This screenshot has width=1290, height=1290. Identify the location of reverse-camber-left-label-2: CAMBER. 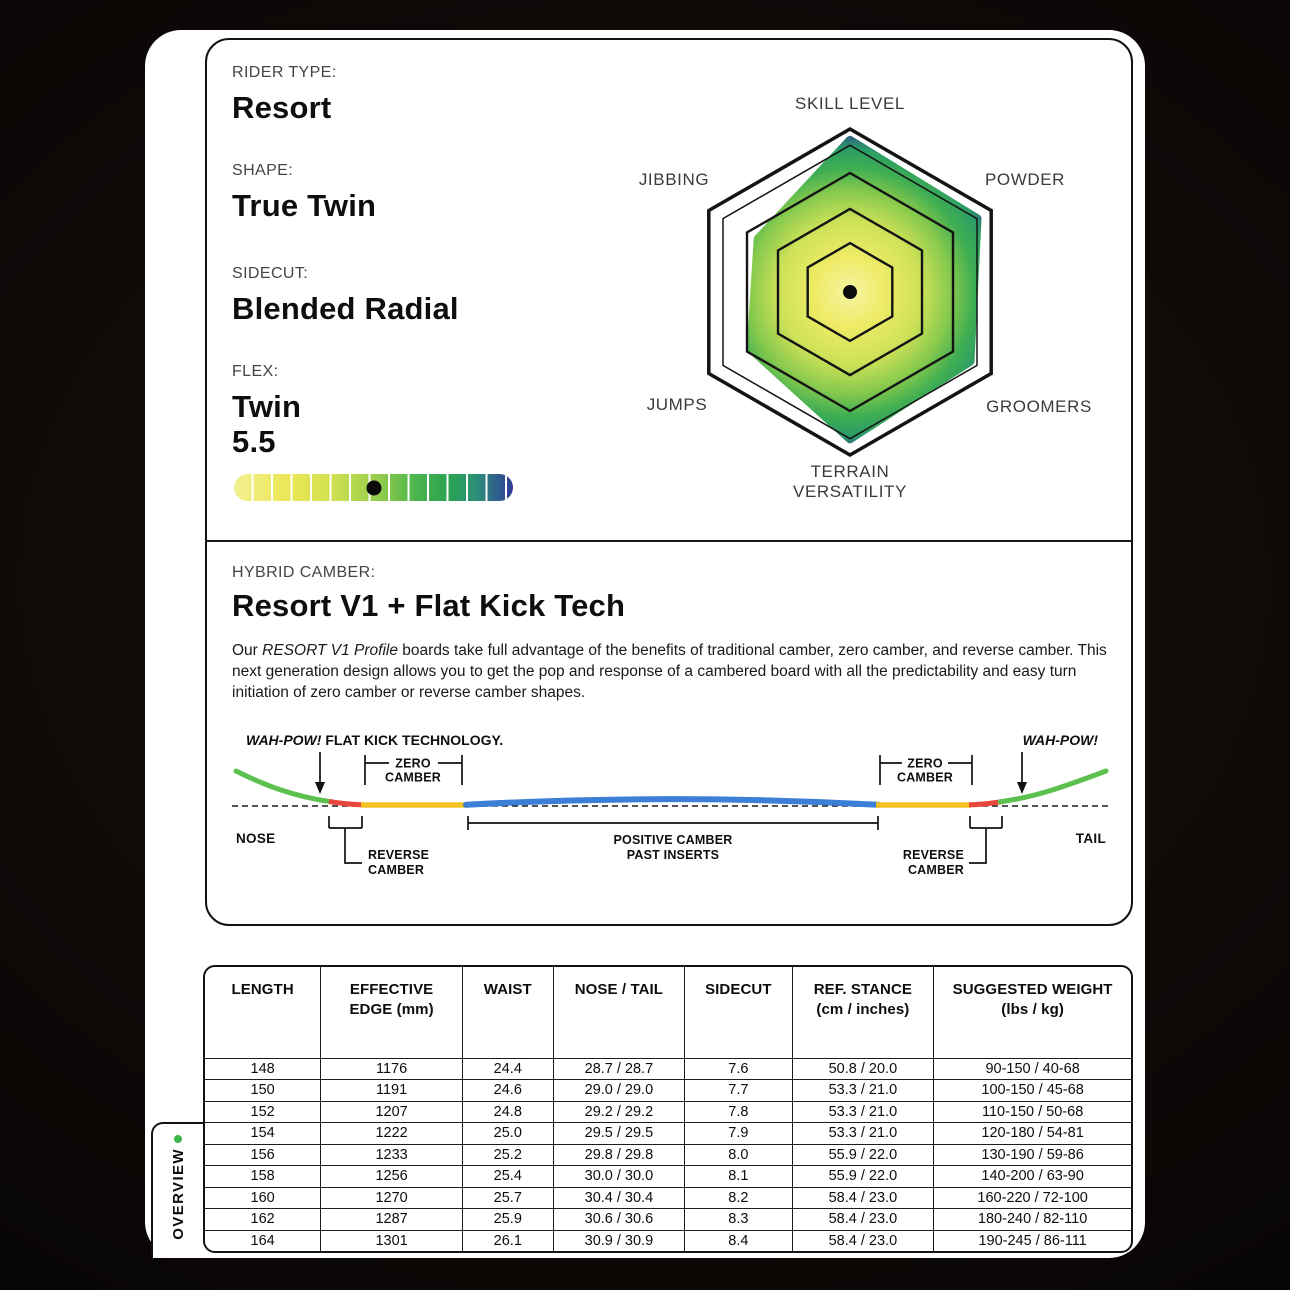
(396, 870).